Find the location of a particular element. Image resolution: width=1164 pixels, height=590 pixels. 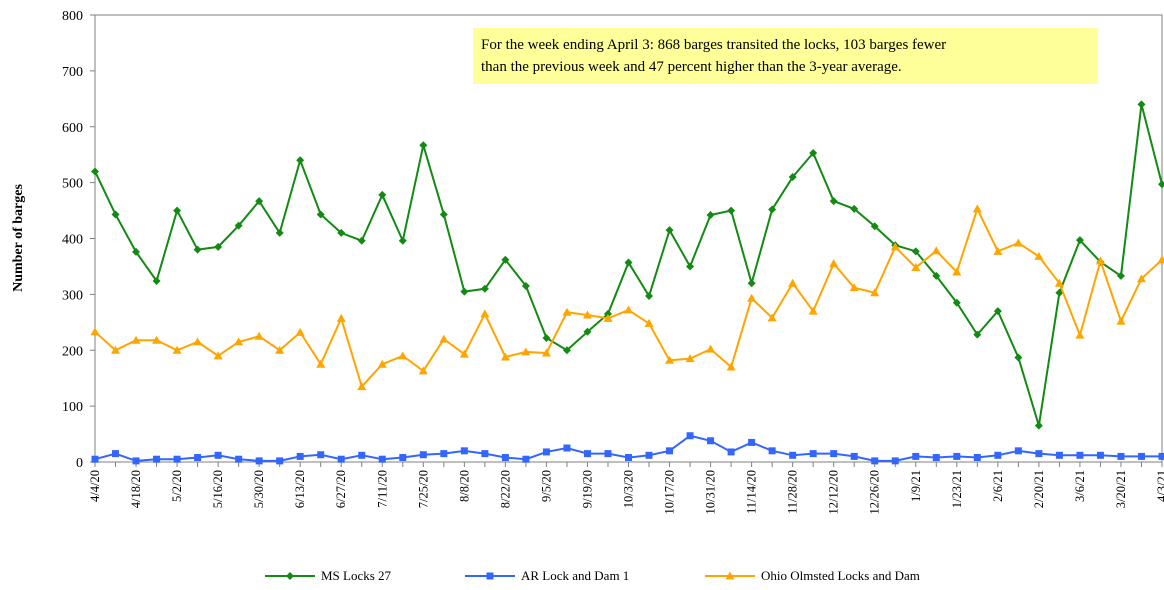

x-tick-label: 5/16/20 is located at coordinates (218, 489).